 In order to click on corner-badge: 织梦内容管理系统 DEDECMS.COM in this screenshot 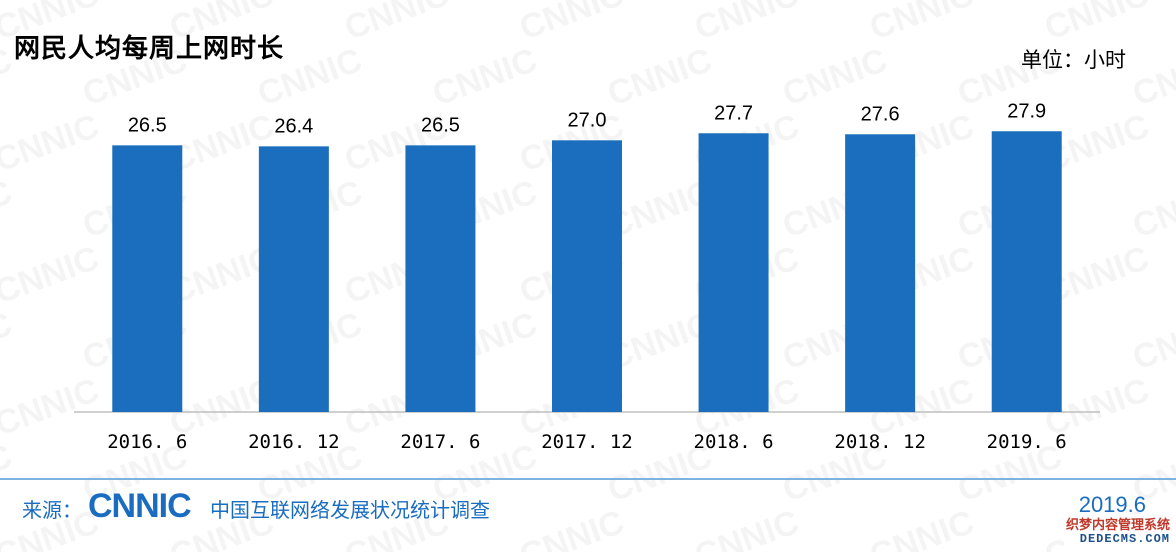, I will do `click(1120, 533)`.